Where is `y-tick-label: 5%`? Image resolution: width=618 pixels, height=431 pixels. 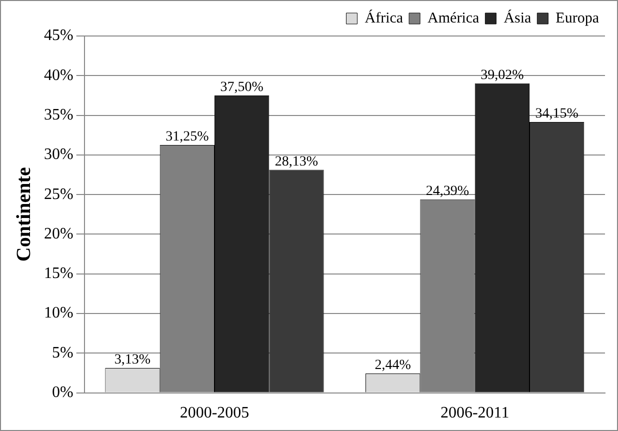
y-tick-label: 5% is located at coordinates (63, 353).